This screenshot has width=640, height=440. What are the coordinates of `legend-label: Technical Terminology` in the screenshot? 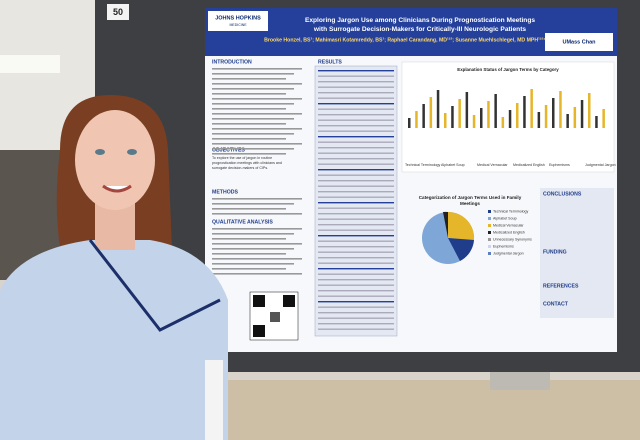 It's located at (510, 211).